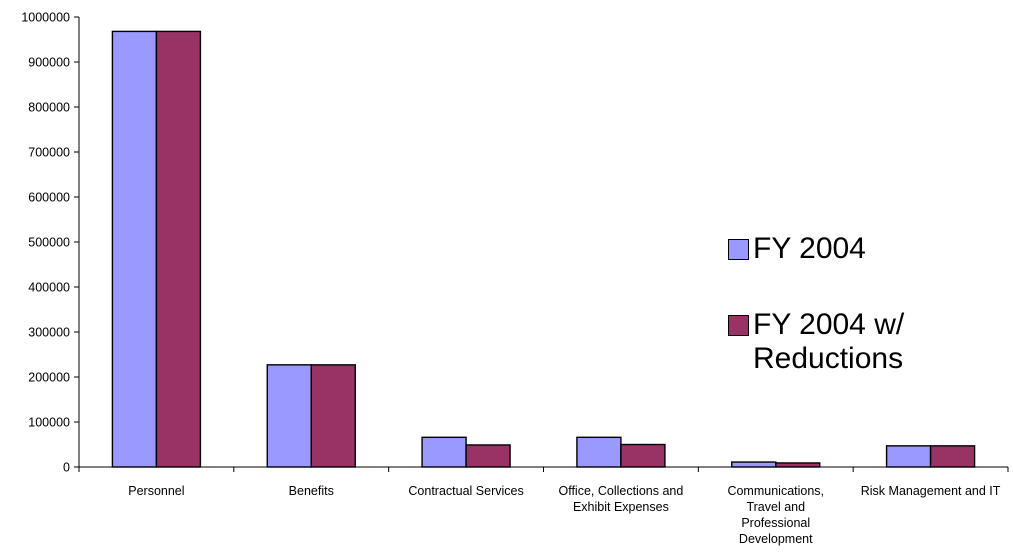 This screenshot has height=558, width=1013. Describe the element at coordinates (930, 491) in the screenshot. I see `x-tick-label: Risk Management and IT` at that location.